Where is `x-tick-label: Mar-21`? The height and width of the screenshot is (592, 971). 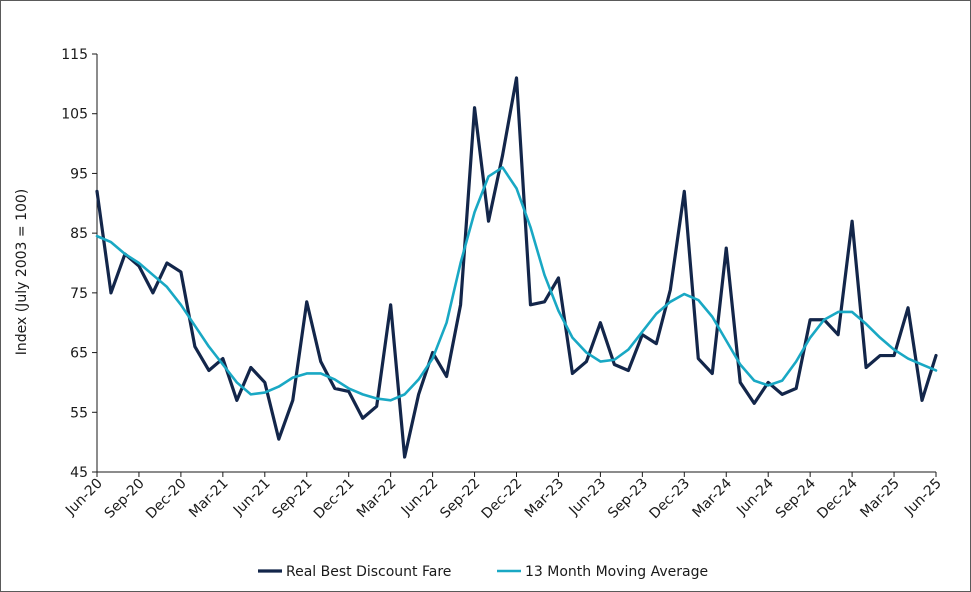 x-tick-label: Mar-21 is located at coordinates (209, 499).